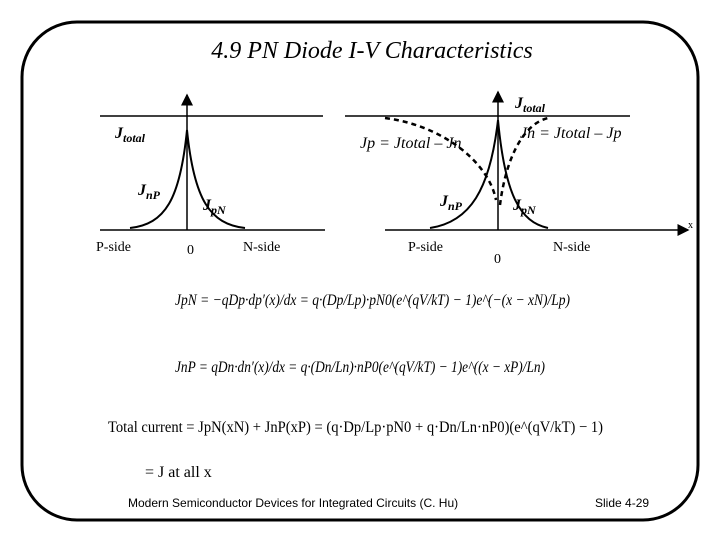 This screenshot has width=720, height=540. I want to click on title: 4.9 PN Diode I-V Characteristics, so click(372, 51).